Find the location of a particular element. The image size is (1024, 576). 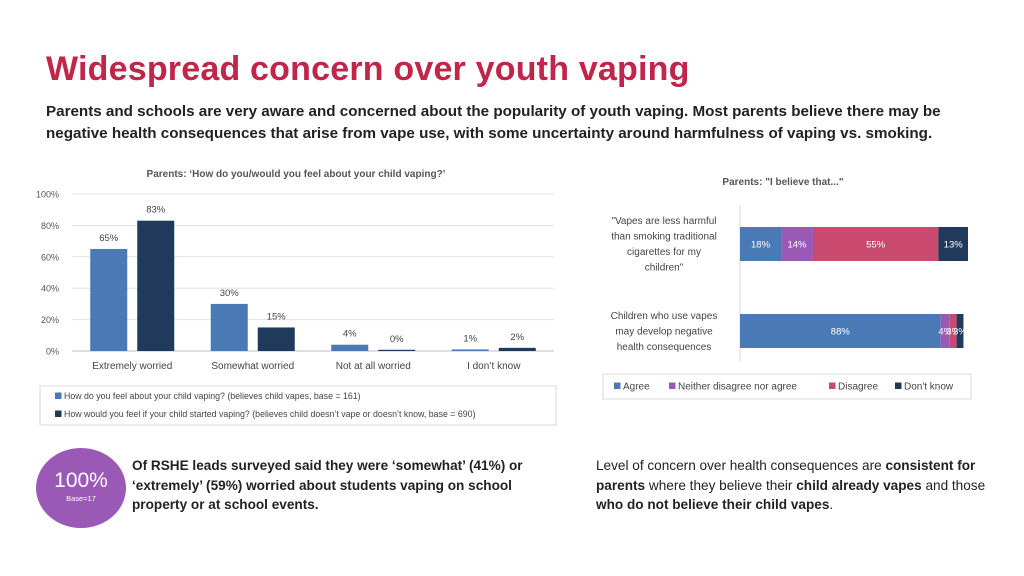

x-category-label: I don’t know is located at coordinates (494, 366).